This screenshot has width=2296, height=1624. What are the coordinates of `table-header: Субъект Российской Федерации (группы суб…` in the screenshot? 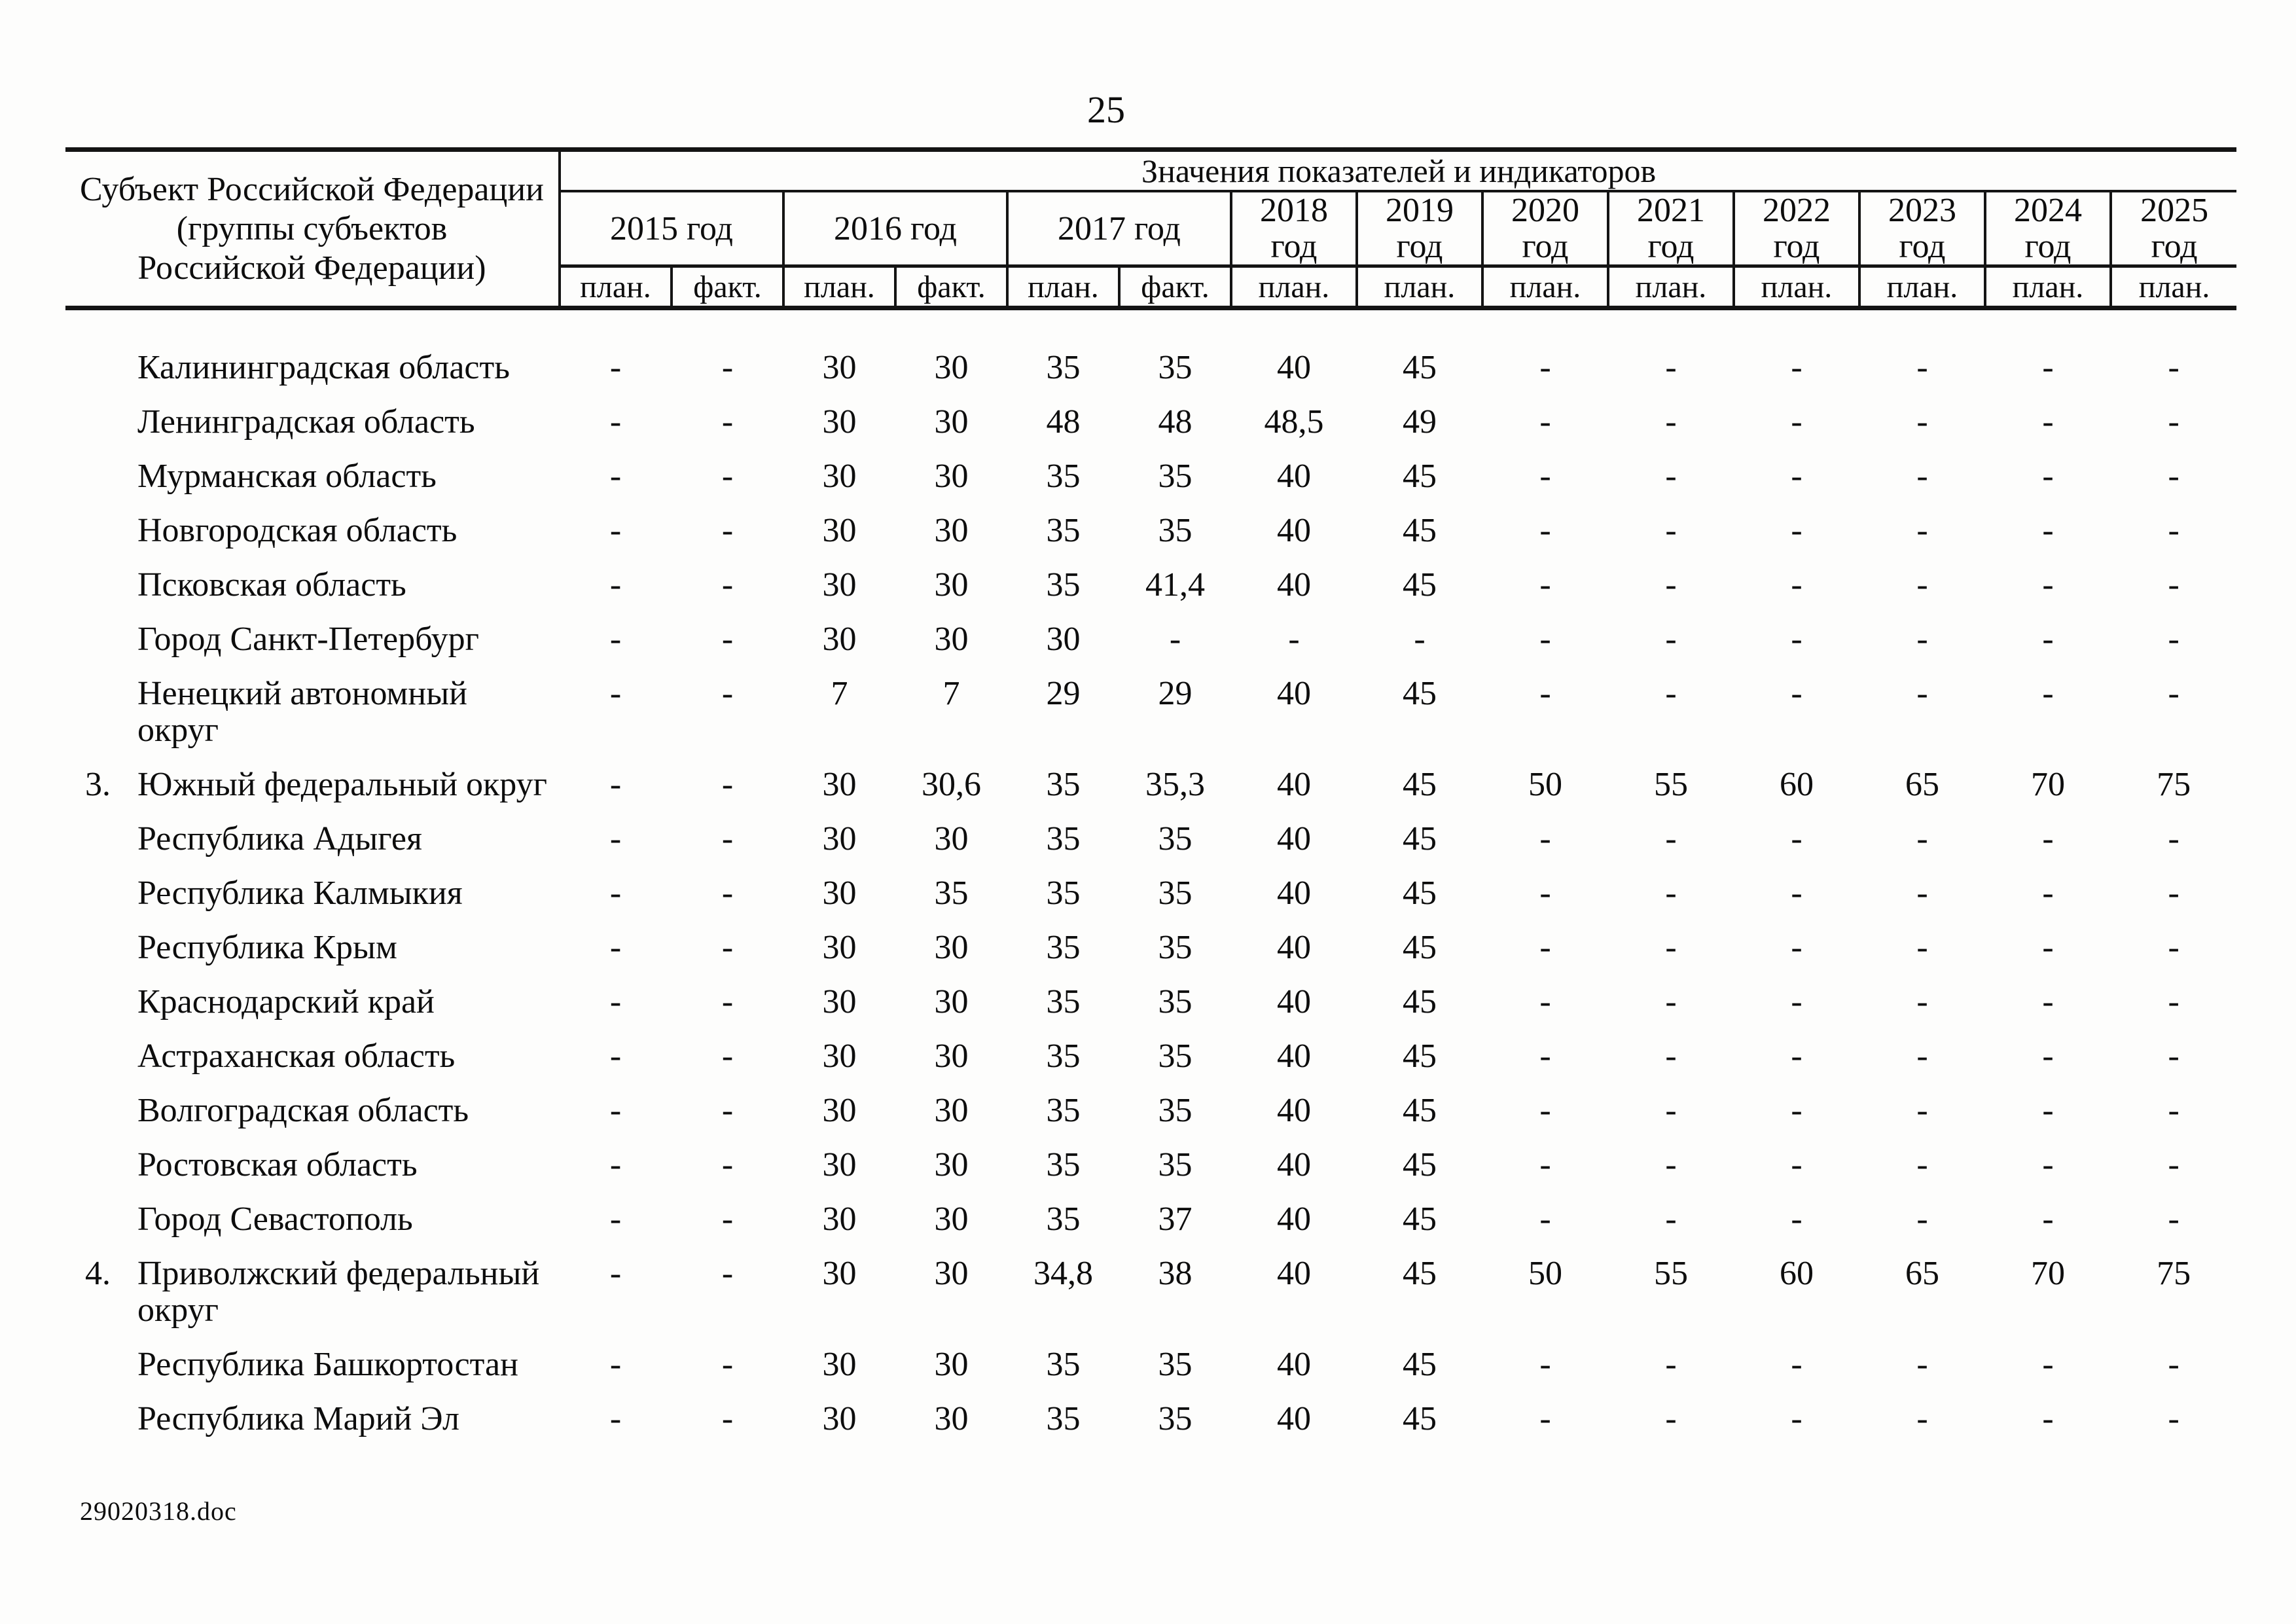 It's located at (1151, 229).